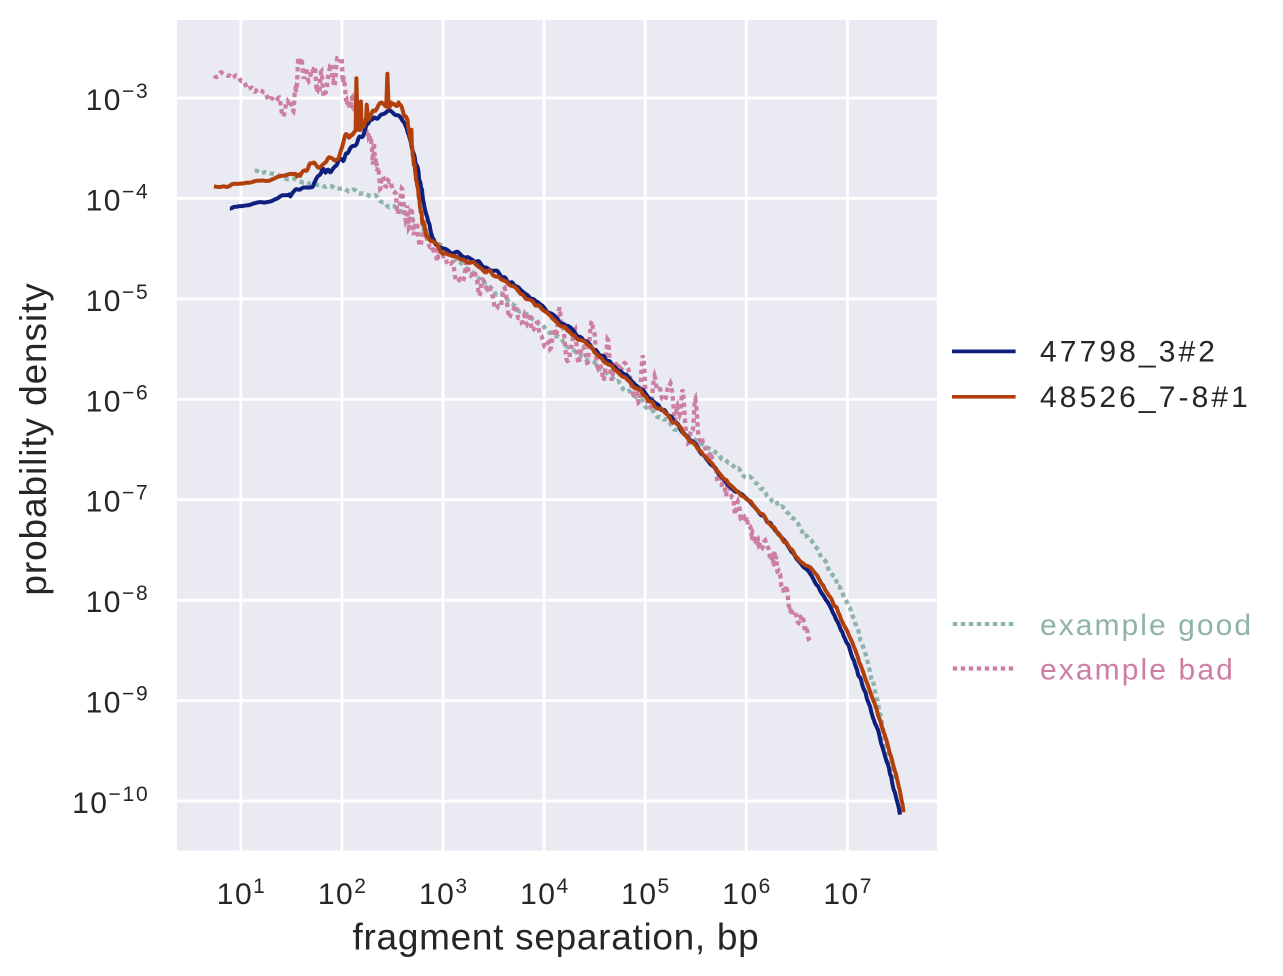 This screenshot has width=1283, height=976. I want to click on svg-text: example good, so click(1146, 625).